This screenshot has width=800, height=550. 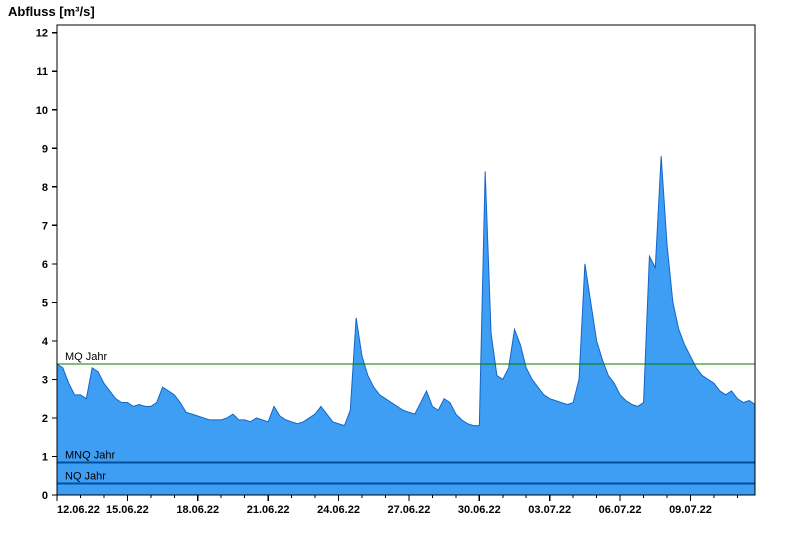 I want to click on x-axis-tick-label: 06.07.22, so click(x=620, y=510).